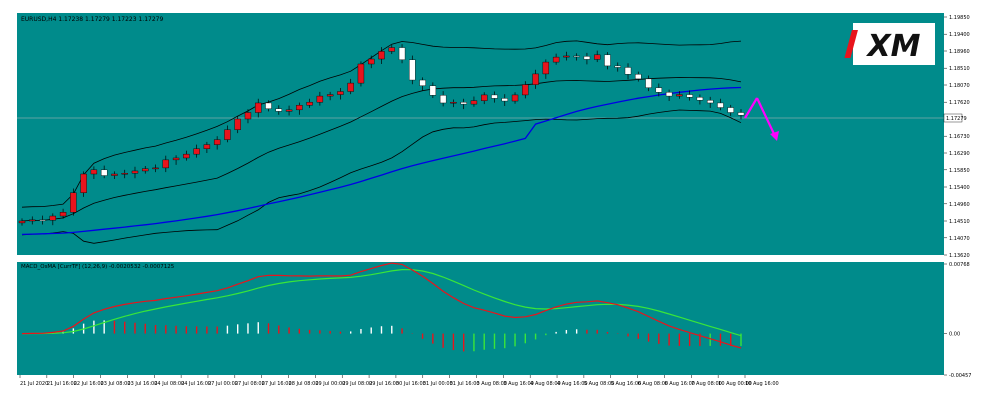 This screenshot has height=410, width=981. What do you see at coordinates (954, 335) in the screenshot?
I see `indicator-tick-label: 0.00` at bounding box center [954, 335].